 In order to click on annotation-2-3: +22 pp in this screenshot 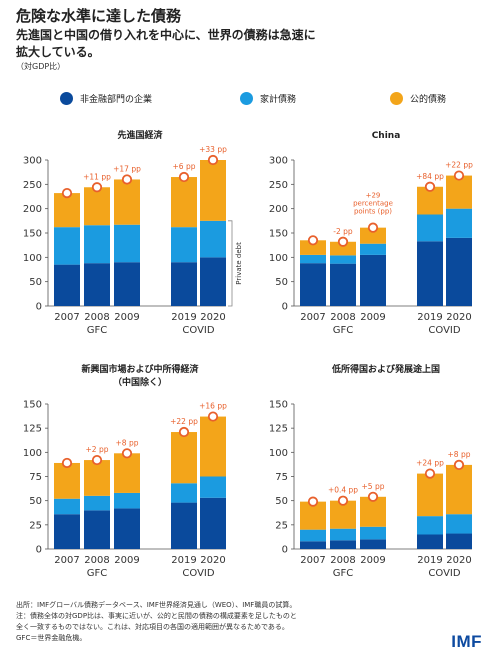, I will do `click(184, 421)`.